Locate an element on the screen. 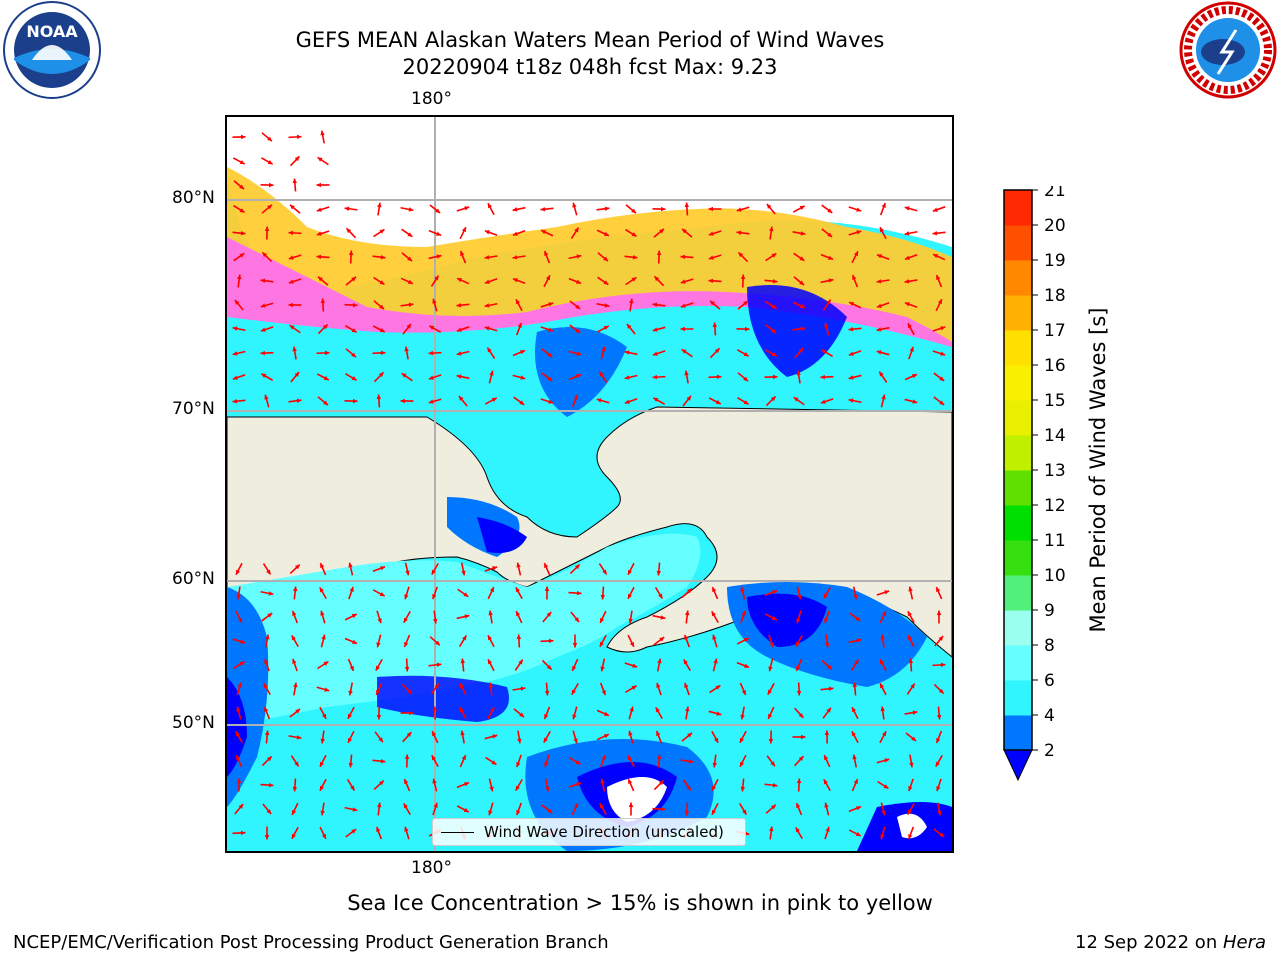  national-weather-service-logo is located at coordinates (1228, 50).